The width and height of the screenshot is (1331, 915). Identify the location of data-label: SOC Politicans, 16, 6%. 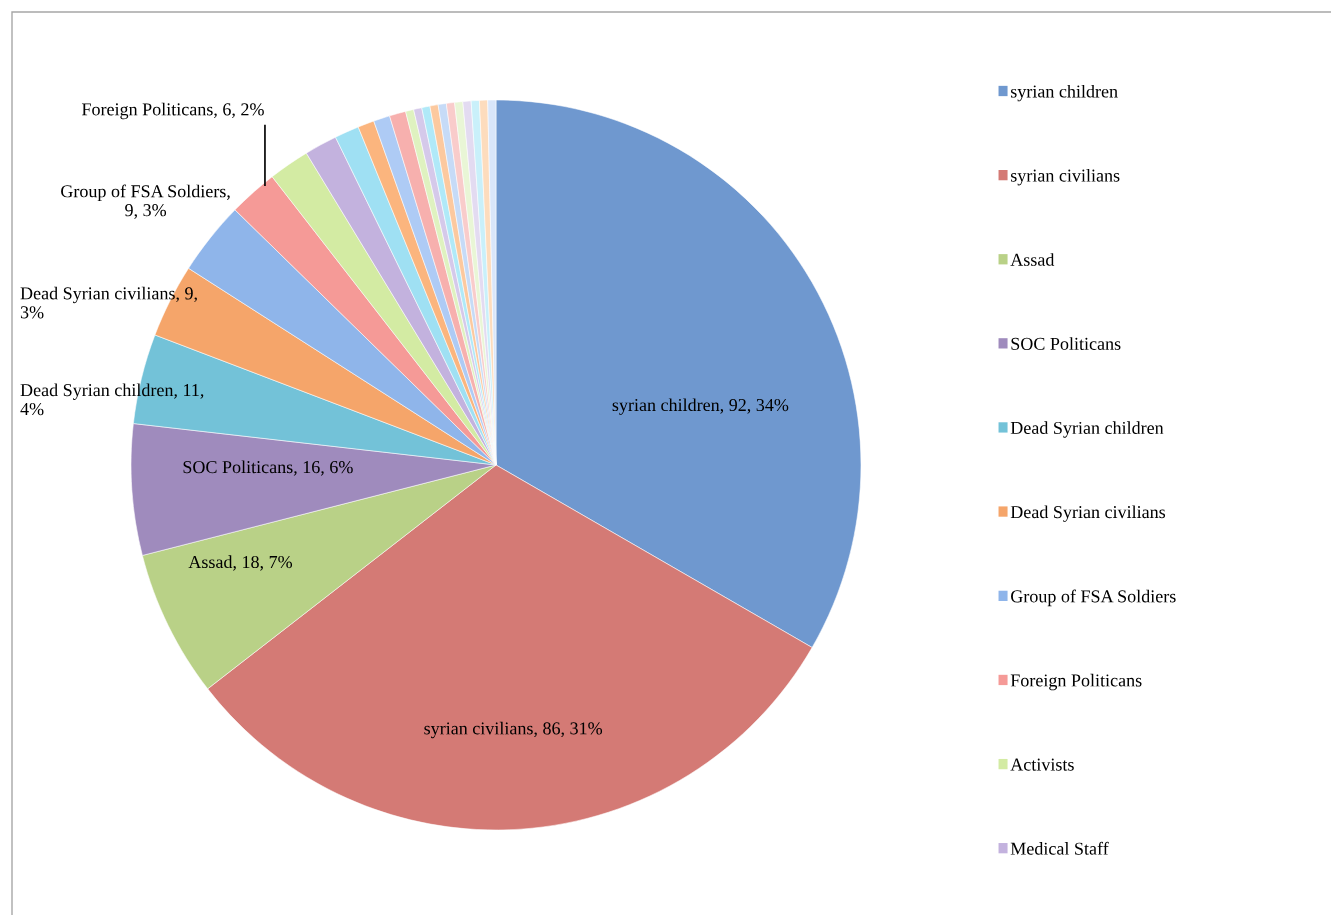
(268, 468).